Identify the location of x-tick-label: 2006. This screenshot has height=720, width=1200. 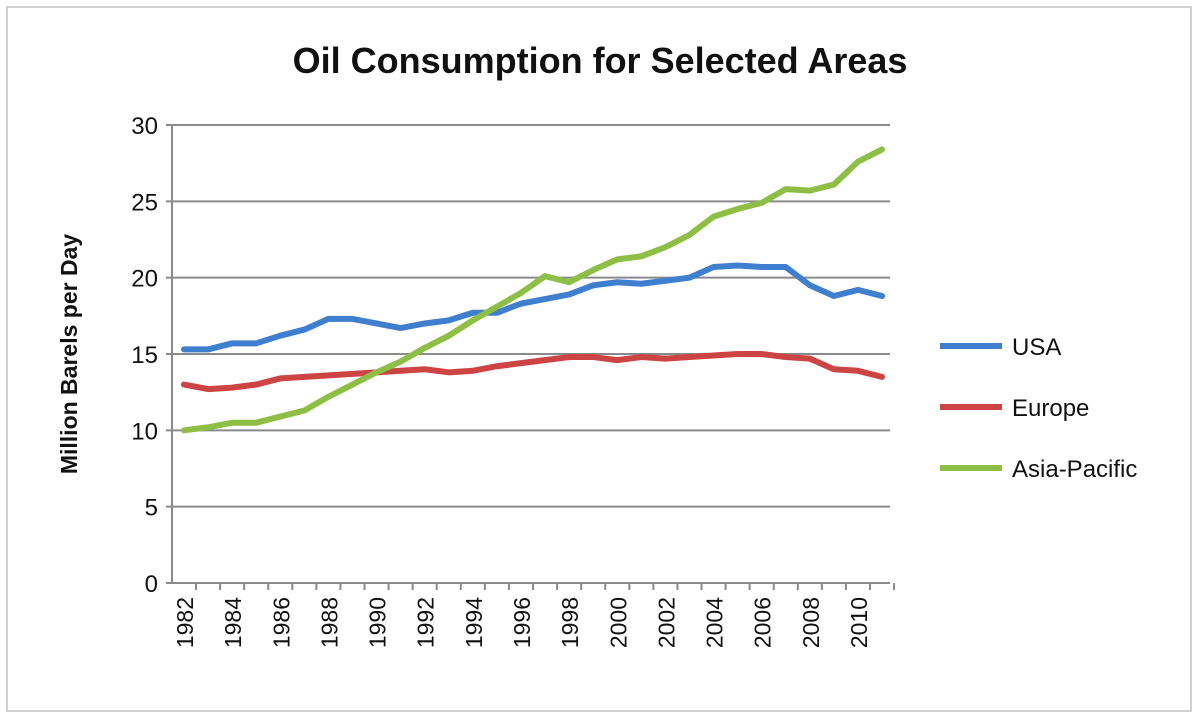
(763, 622).